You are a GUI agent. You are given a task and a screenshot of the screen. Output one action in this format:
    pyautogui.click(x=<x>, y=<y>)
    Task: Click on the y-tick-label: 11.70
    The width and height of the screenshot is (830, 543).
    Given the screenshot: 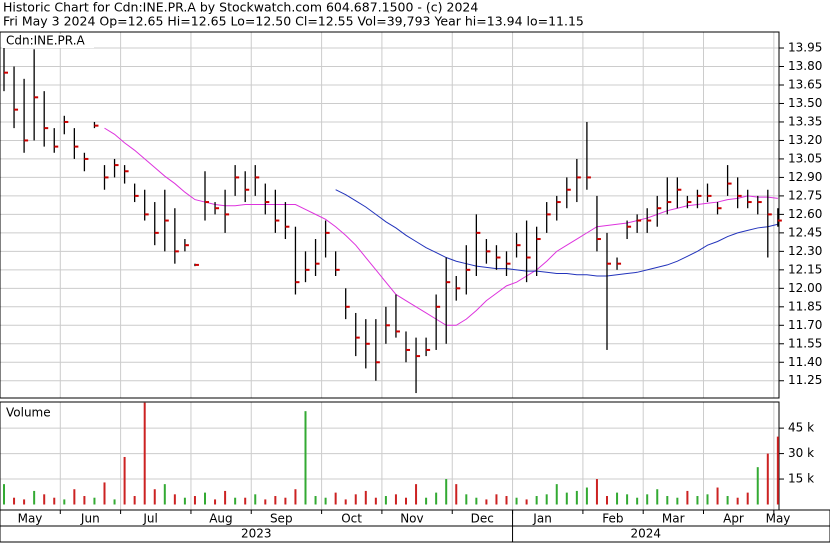 What is the action you would take?
    pyautogui.click(x=805, y=325)
    